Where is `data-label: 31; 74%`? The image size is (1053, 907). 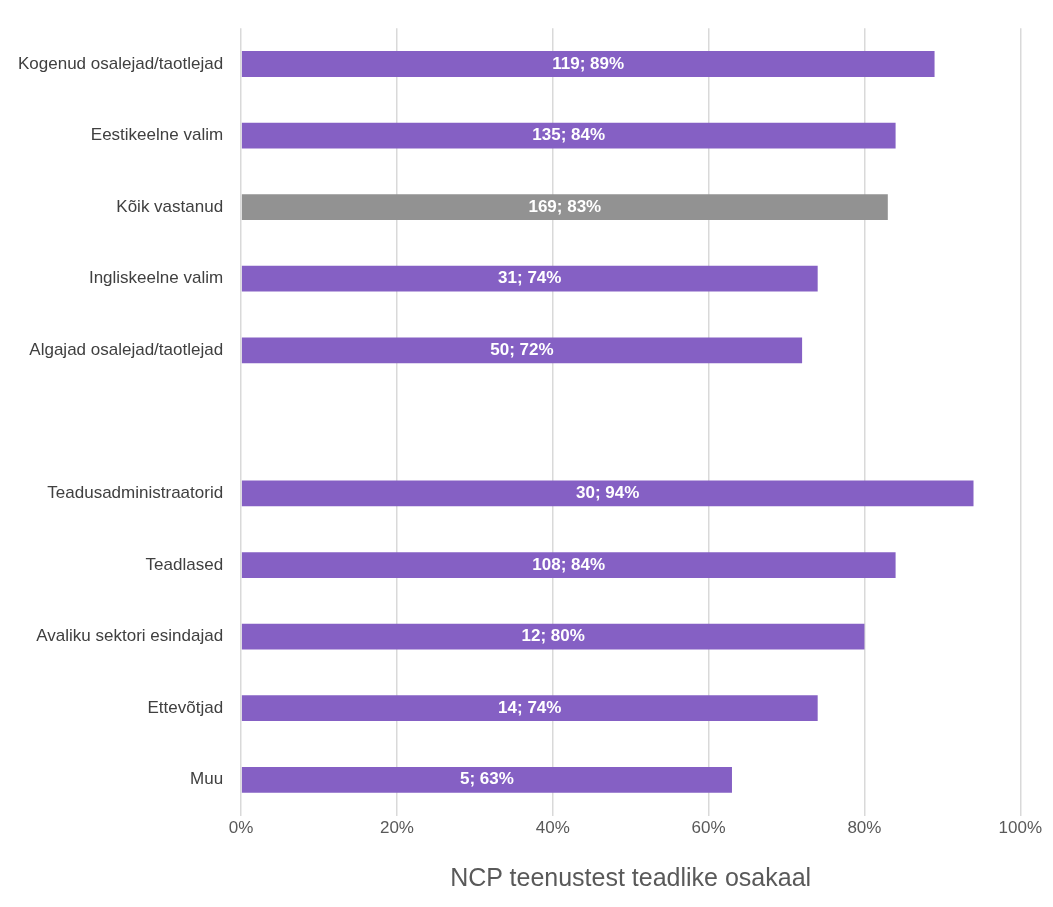 data-label: 31; 74% is located at coordinates (530, 278).